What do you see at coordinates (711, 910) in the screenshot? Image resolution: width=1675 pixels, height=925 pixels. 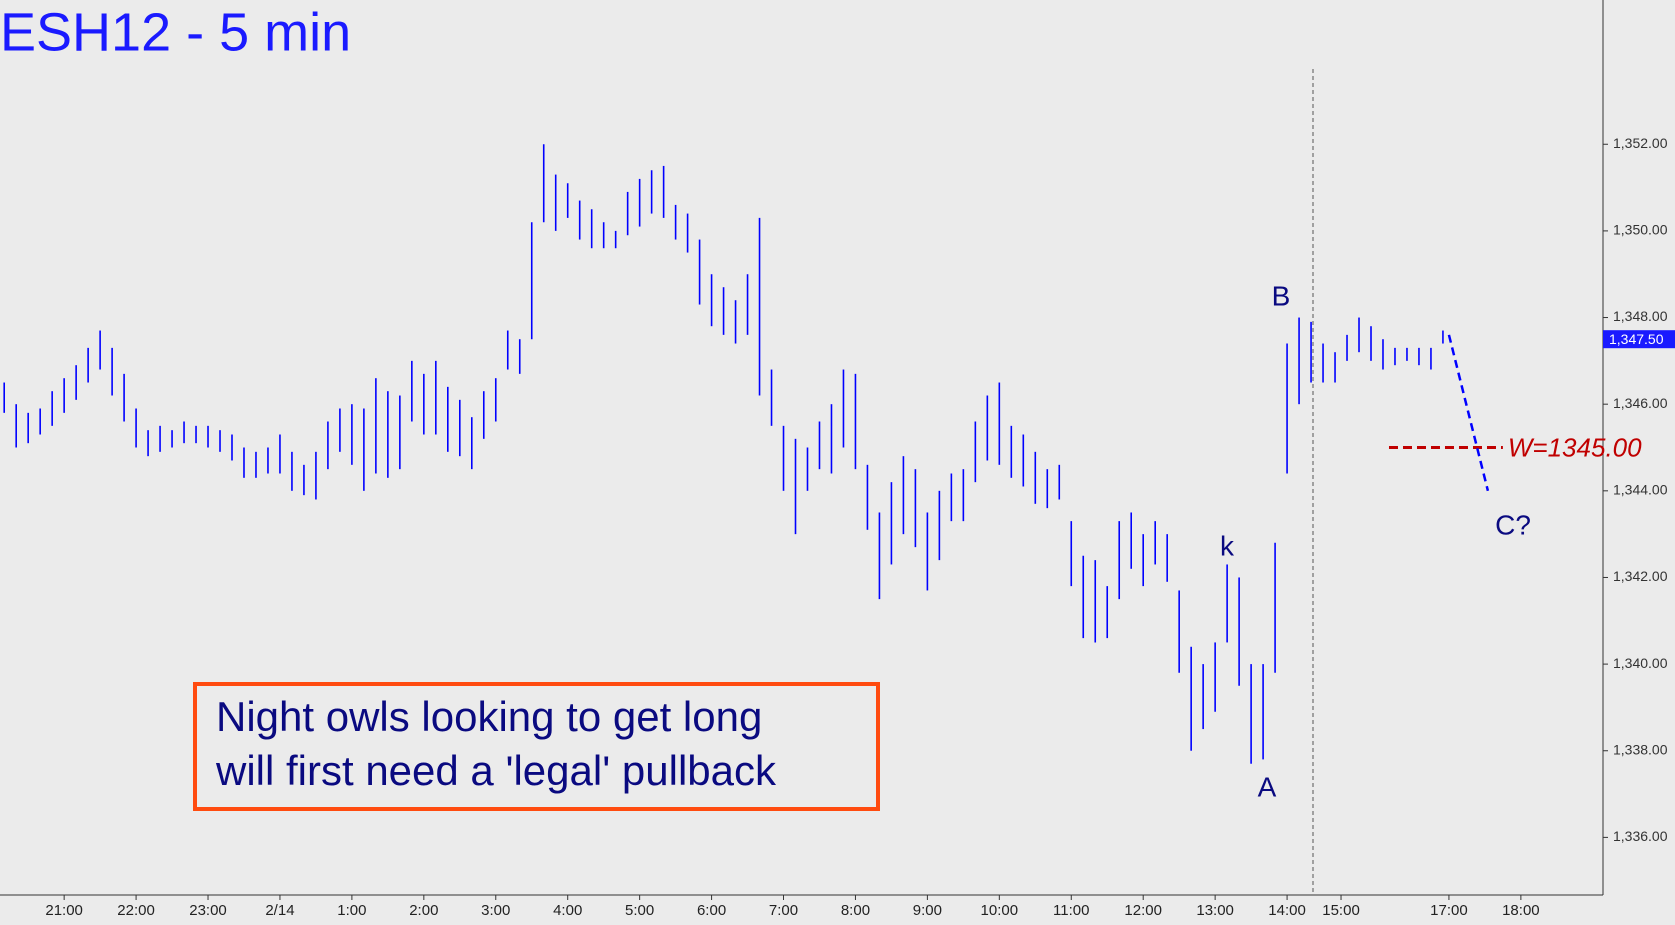 I see `x-tick-label: 6:00` at bounding box center [711, 910].